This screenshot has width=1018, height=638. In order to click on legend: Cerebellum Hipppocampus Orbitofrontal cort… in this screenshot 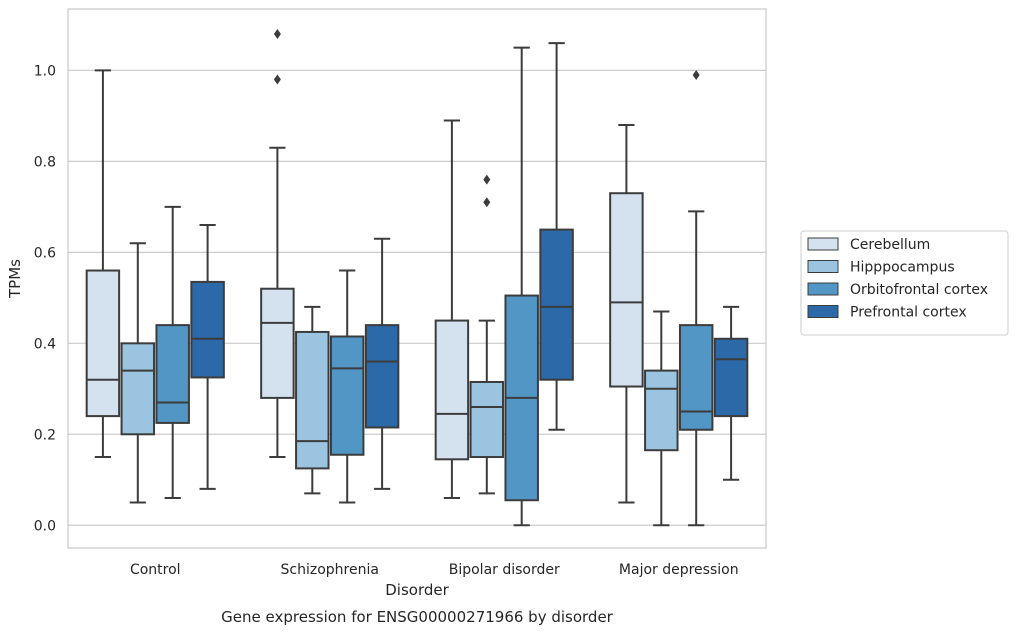, I will do `click(904, 283)`.